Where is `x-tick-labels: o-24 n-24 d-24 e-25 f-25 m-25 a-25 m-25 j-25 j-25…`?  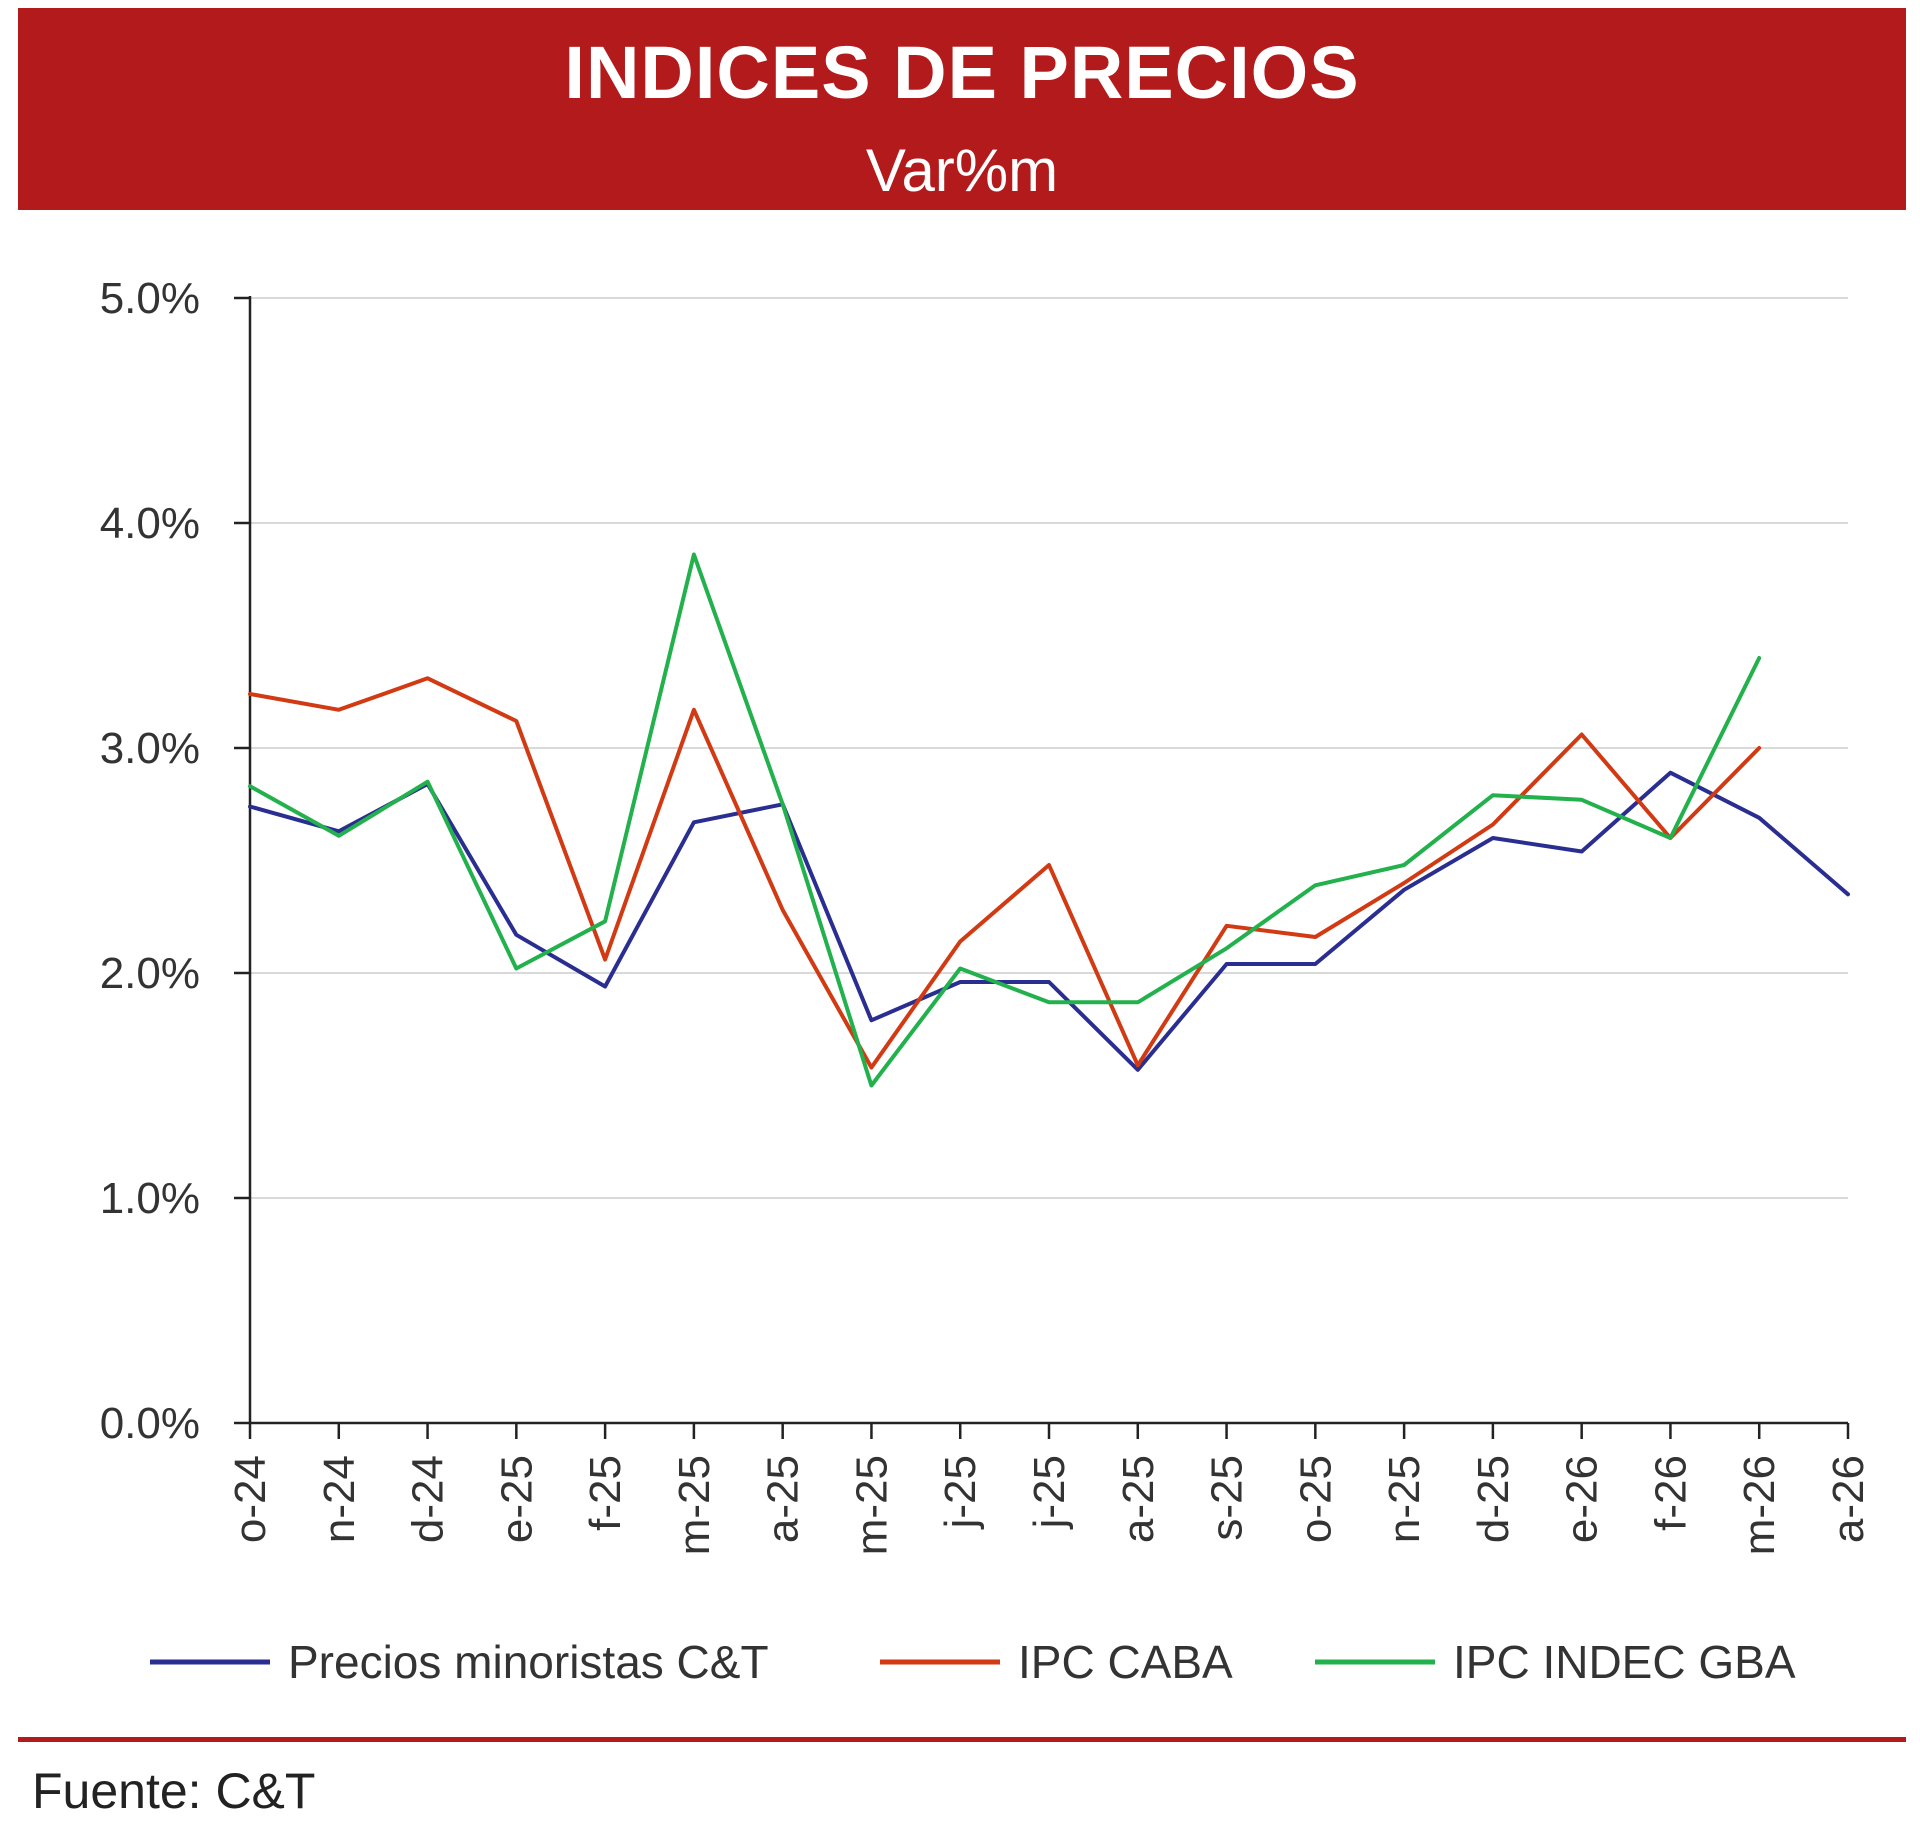 x-tick-labels: o-24 n-24 d-24 e-25 f-25 m-25 a-25 m-25 j-25 j-25… is located at coordinates (1049, 1505).